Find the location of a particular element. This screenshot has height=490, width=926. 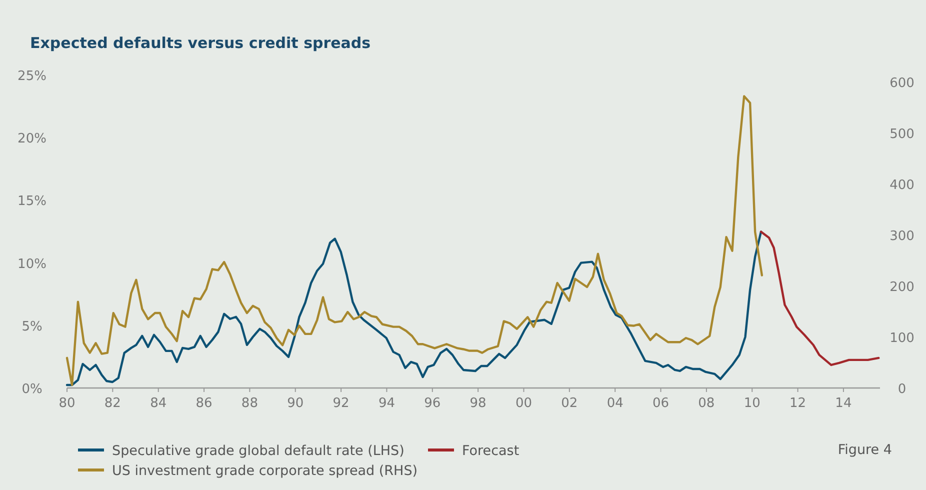

x-tick-label: 90 is located at coordinates (295, 403).